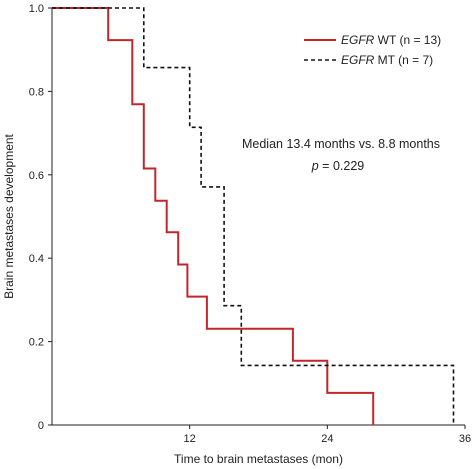 This screenshot has width=474, height=469. What do you see at coordinates (41, 426) in the screenshot?
I see `y-tick-label: 0` at bounding box center [41, 426].